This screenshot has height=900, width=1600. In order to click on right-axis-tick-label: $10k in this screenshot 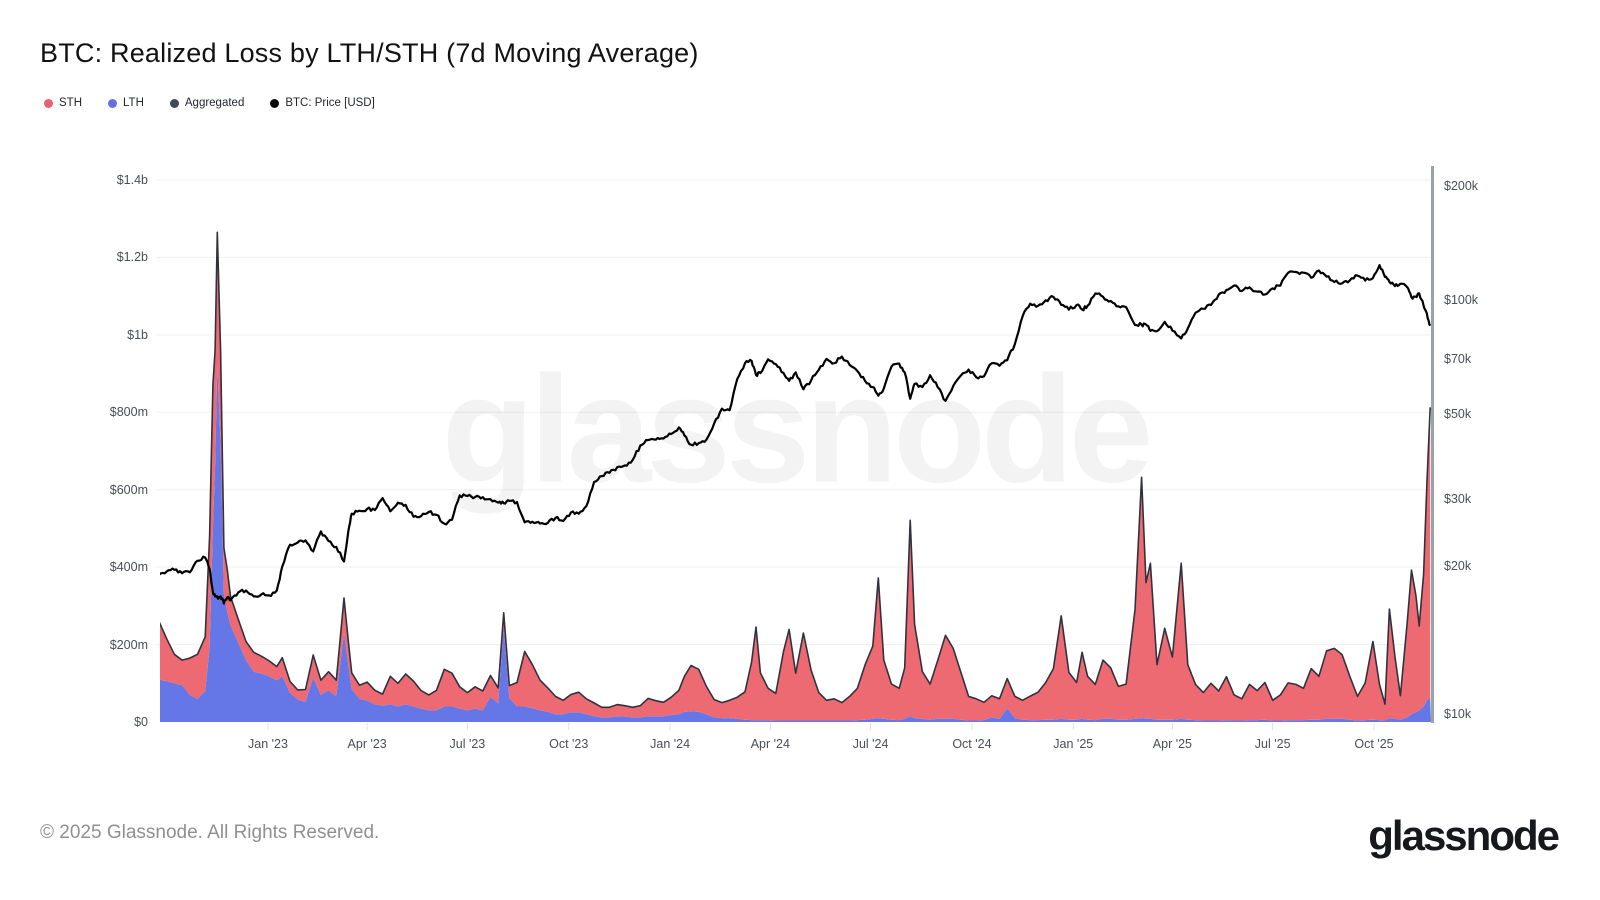, I will do `click(1458, 714)`.